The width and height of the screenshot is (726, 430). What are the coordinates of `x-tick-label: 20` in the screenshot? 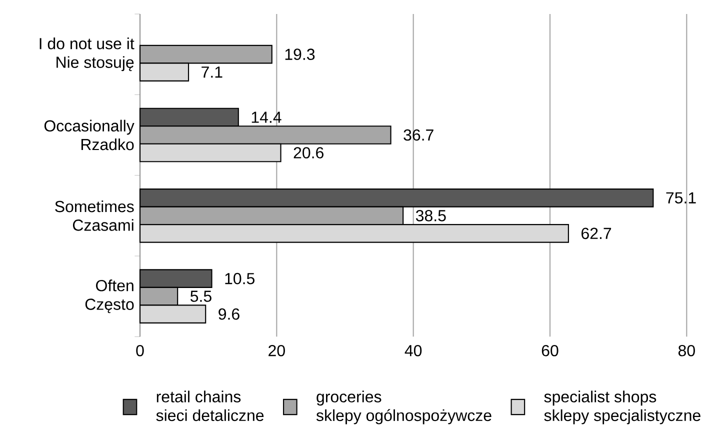 It's located at (276, 350).